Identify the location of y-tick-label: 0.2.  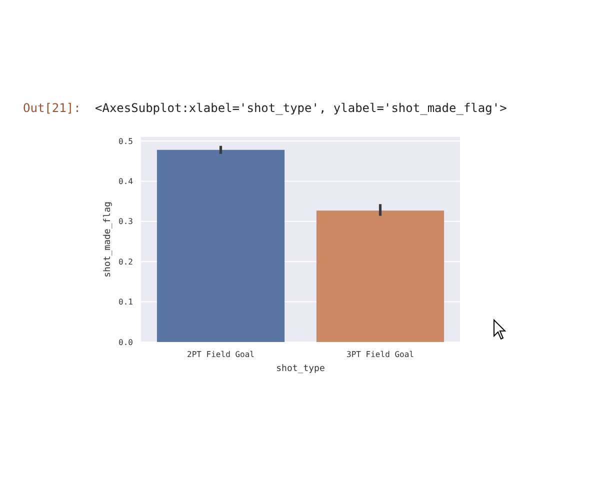
(126, 261).